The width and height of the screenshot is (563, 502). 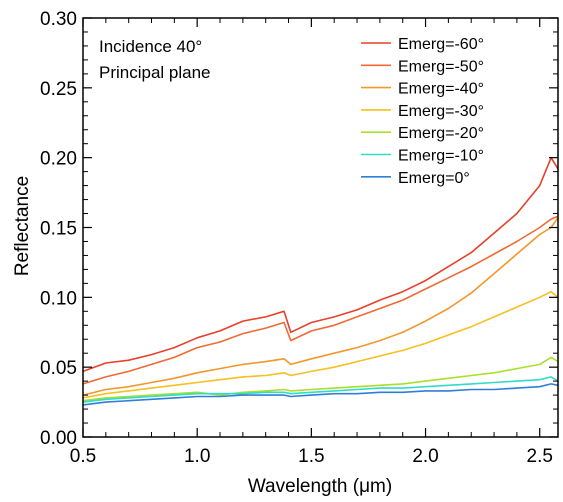 I want to click on x-tick-label: 1.5, so click(x=311, y=456).